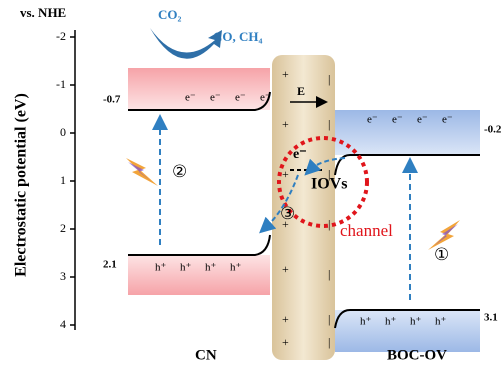  Describe the element at coordinates (238, 36) in the screenshot. I see `products: CO, CH₄` at that location.